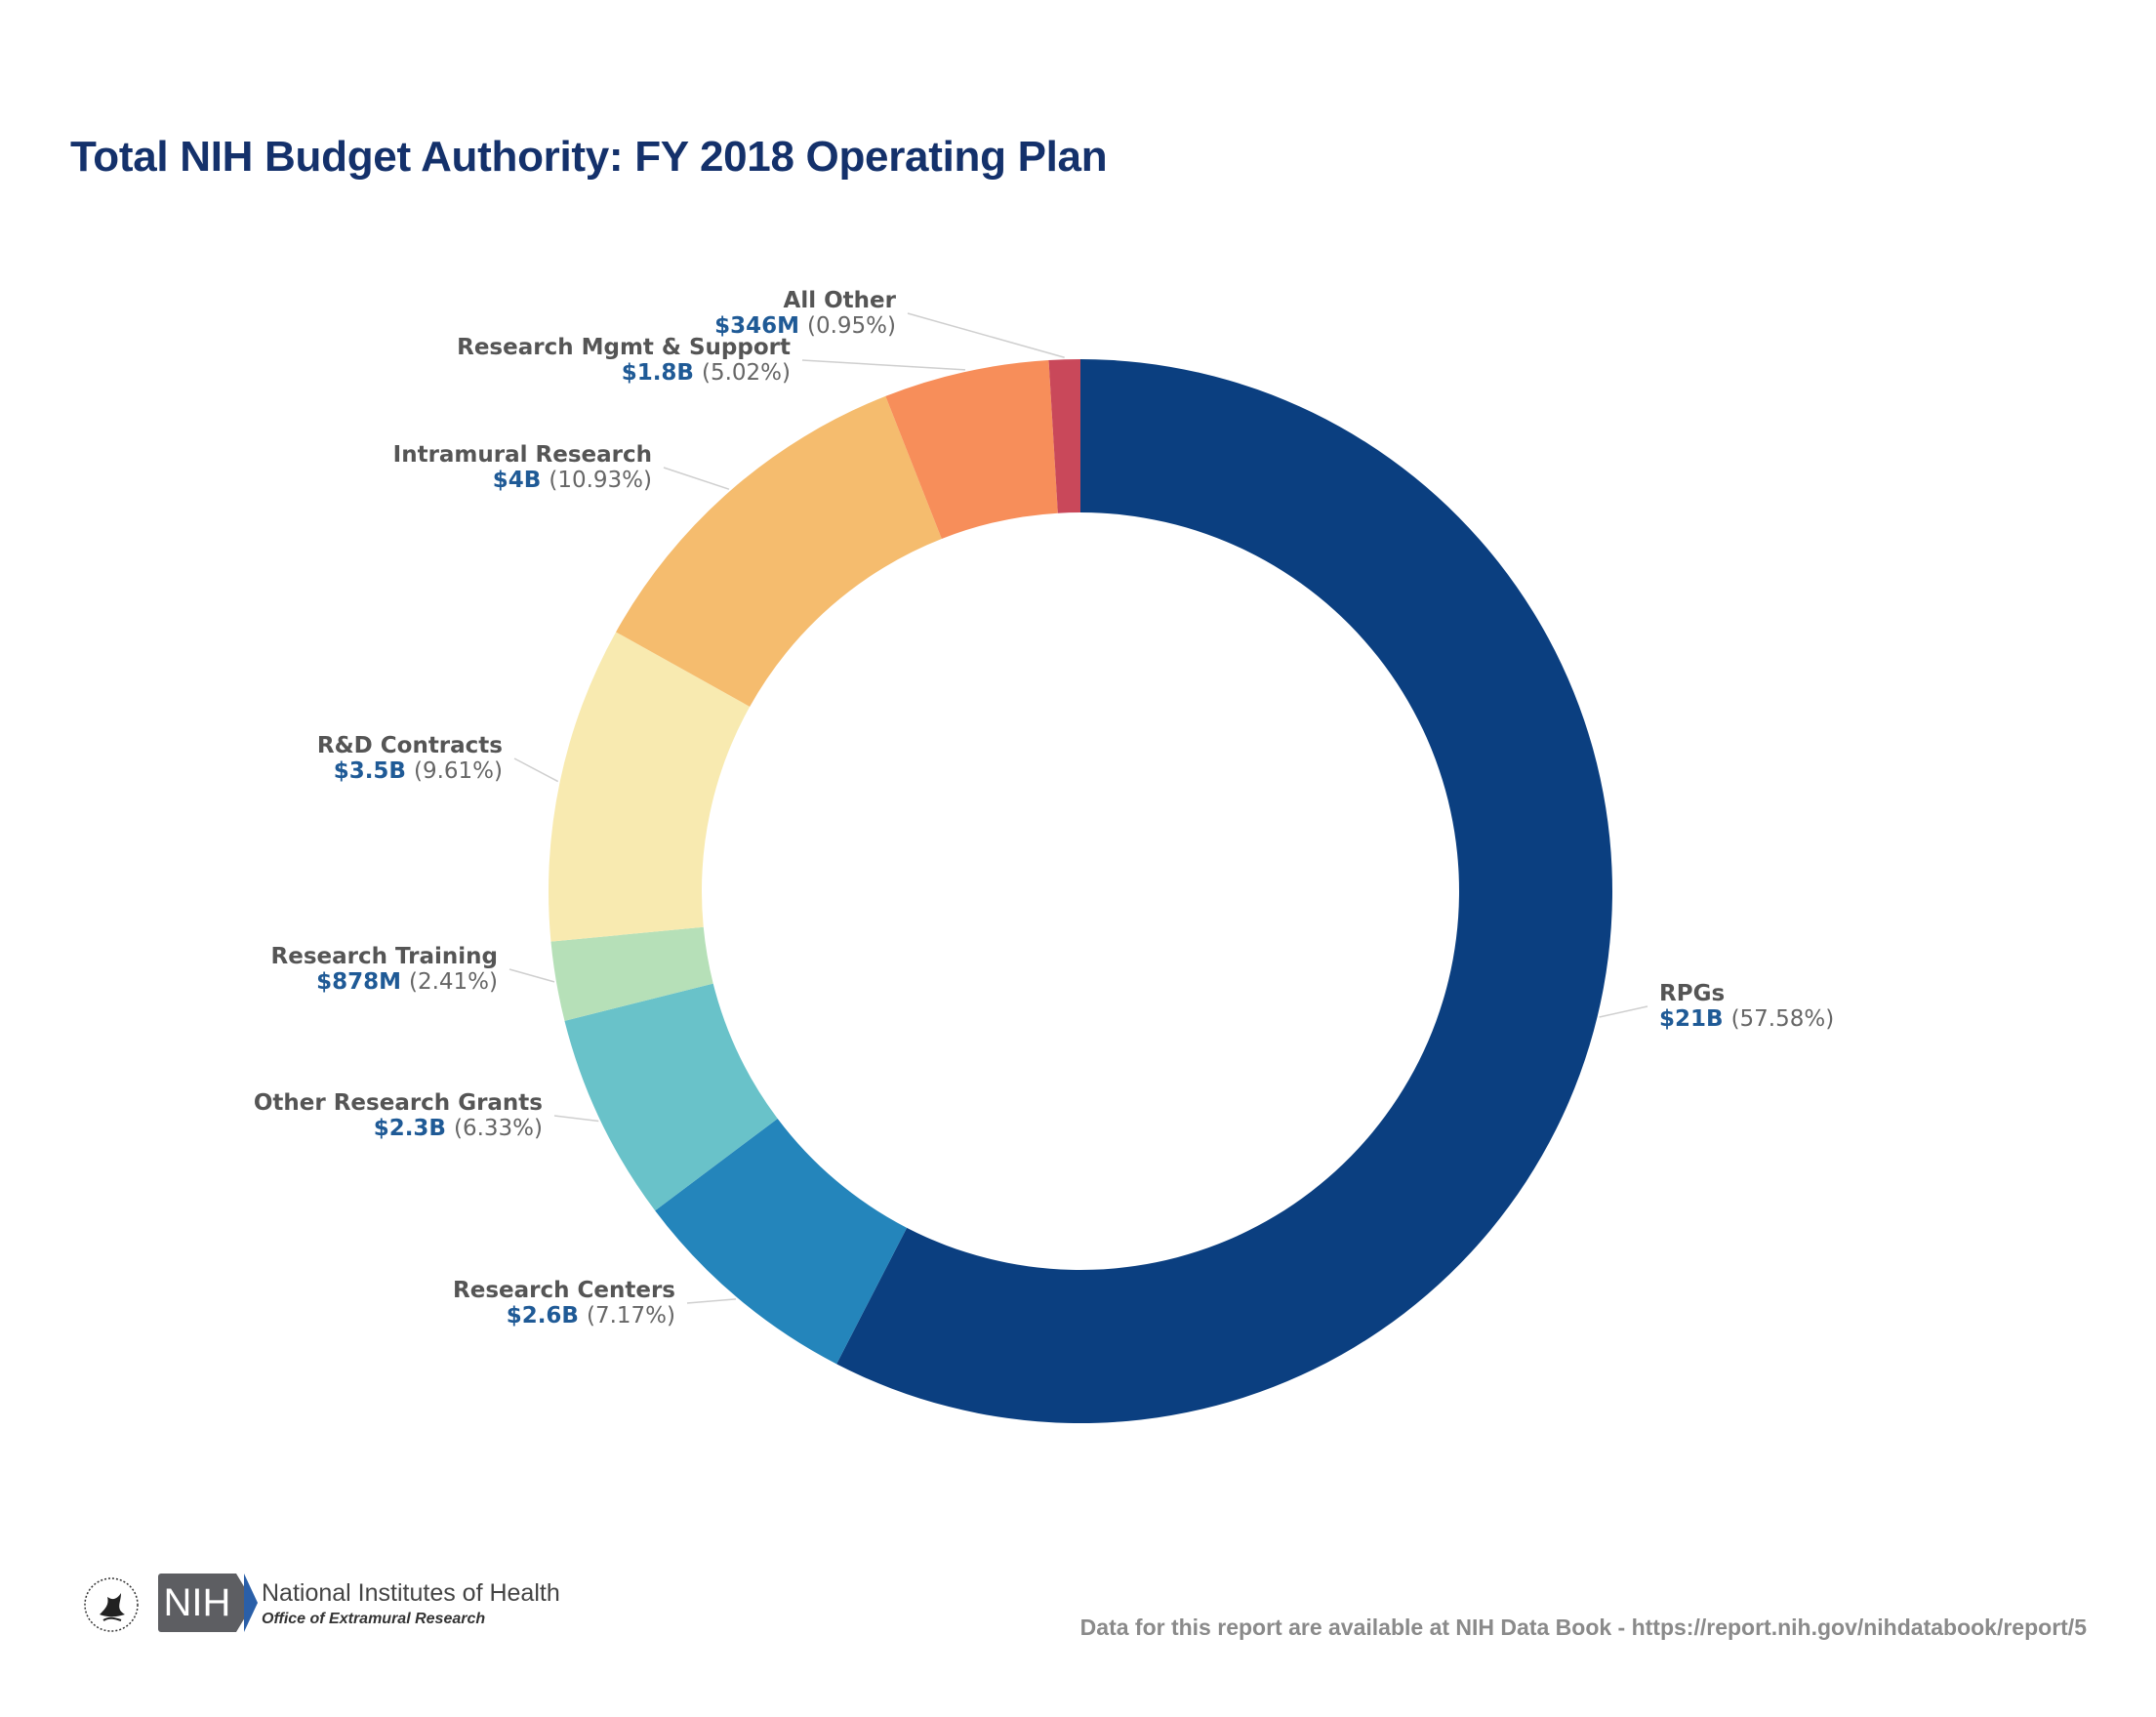 This screenshot has width=2156, height=1717. I want to click on slice-intramural-research, so click(779, 551).